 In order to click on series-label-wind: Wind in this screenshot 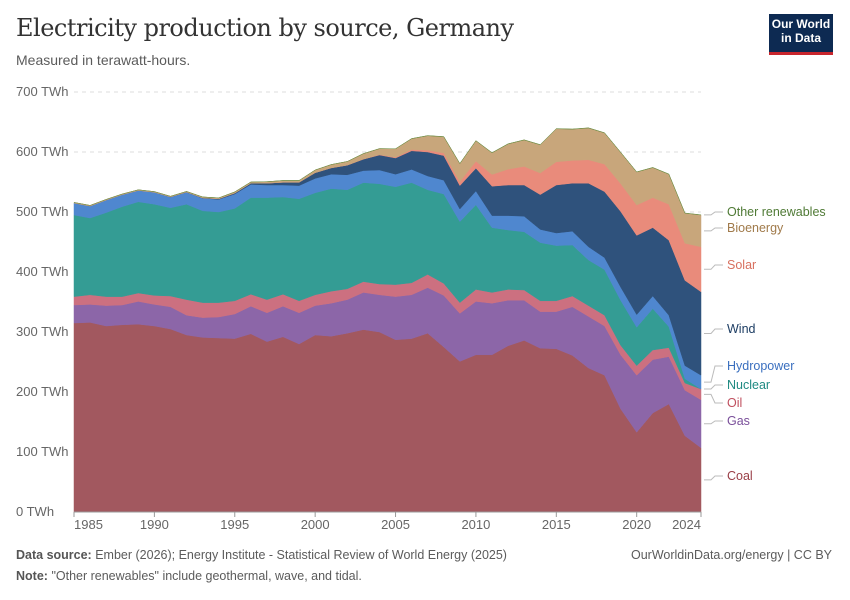, I will do `click(741, 329)`.